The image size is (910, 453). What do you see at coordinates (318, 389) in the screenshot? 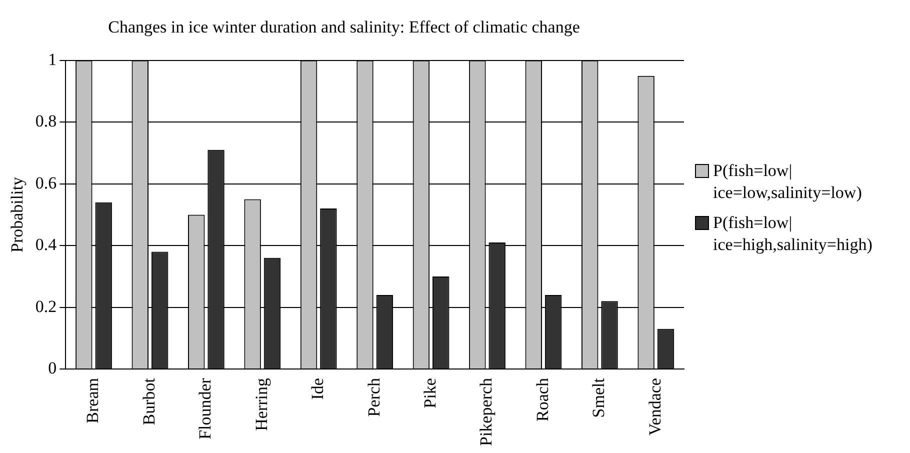
I see `x-tick-label: Ide` at bounding box center [318, 389].